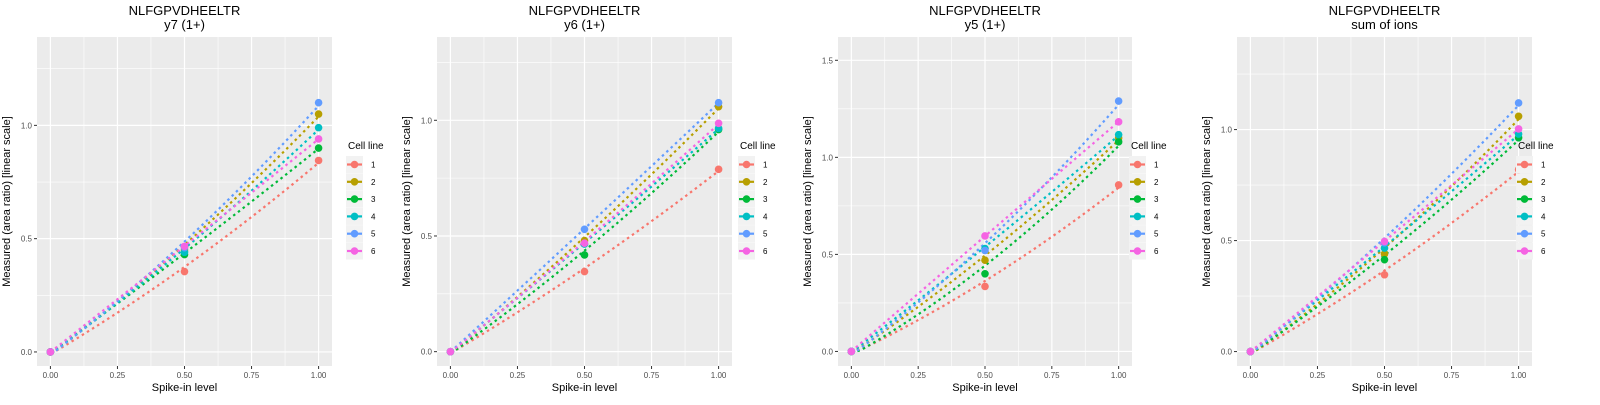 This screenshot has width=1600, height=405. Describe the element at coordinates (985, 24) in the screenshot. I see `chart-subtitle: y5 (1+)` at that location.